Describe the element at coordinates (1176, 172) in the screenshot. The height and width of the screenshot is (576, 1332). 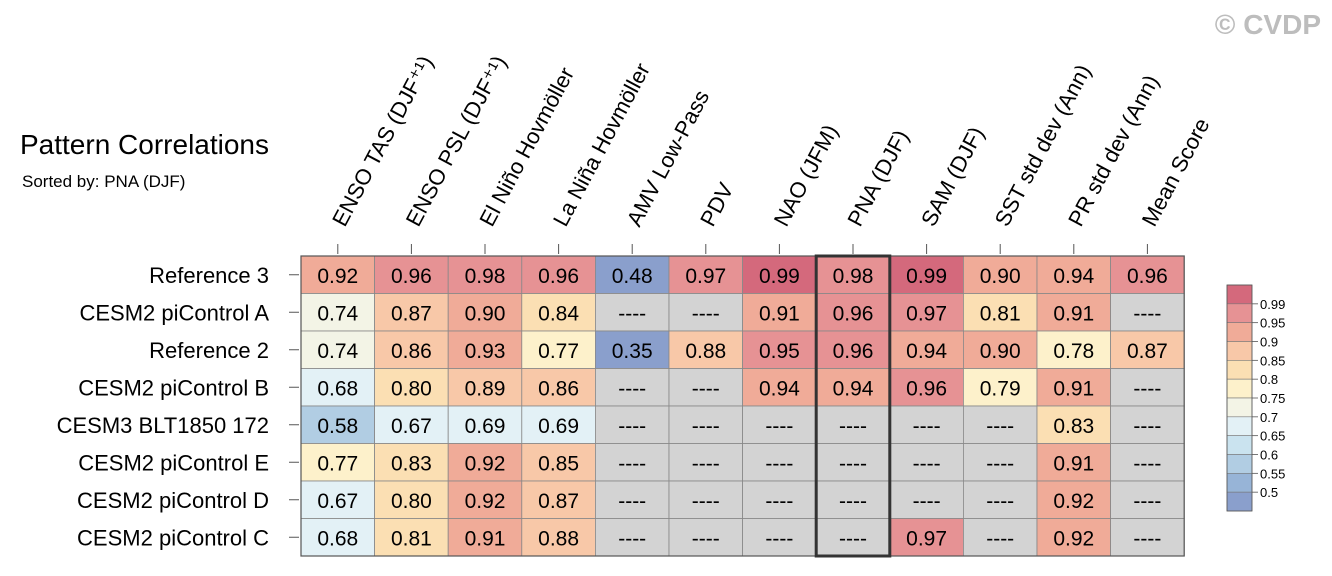
I see `column-label: Mean Score` at that location.